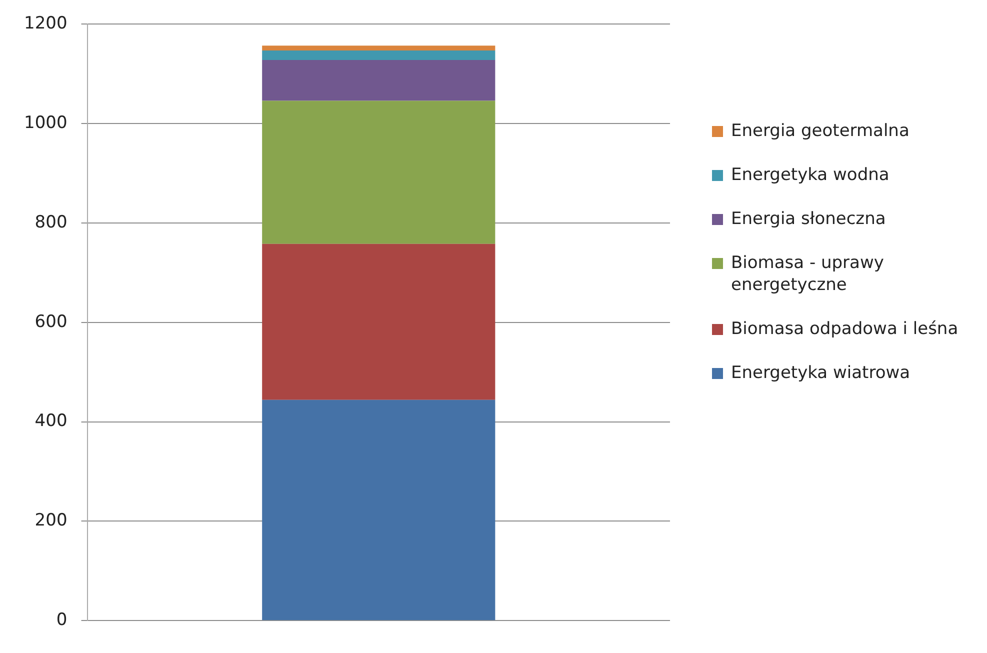 Image resolution: width=987 pixels, height=653 pixels. Describe the element at coordinates (51, 322) in the screenshot. I see `y-tick-label: 600` at that location.